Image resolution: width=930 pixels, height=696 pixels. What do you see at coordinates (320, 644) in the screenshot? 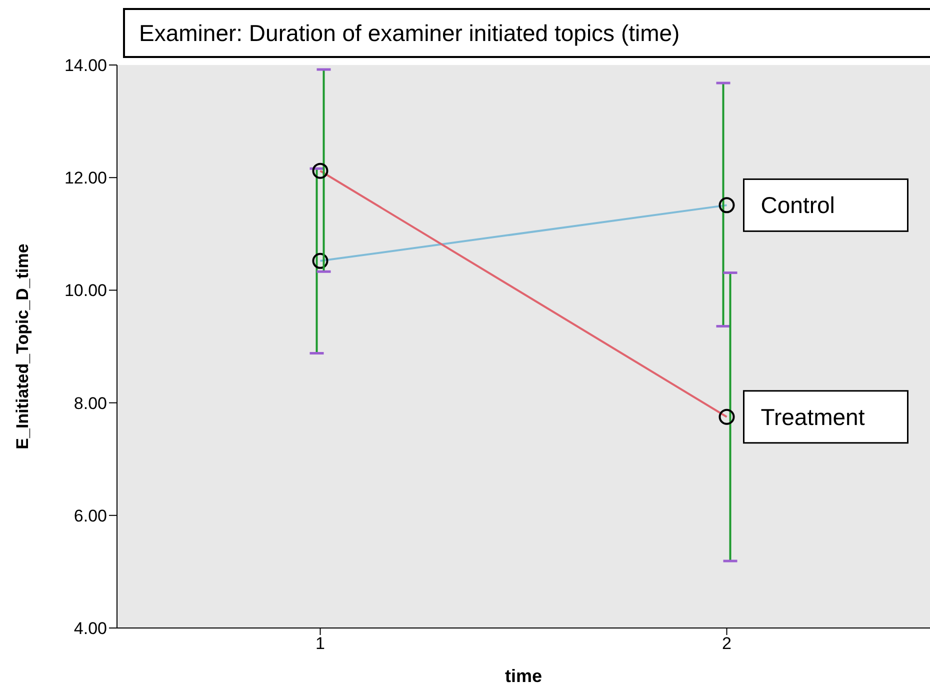
I see `x-tick-label: 1` at bounding box center [320, 644].